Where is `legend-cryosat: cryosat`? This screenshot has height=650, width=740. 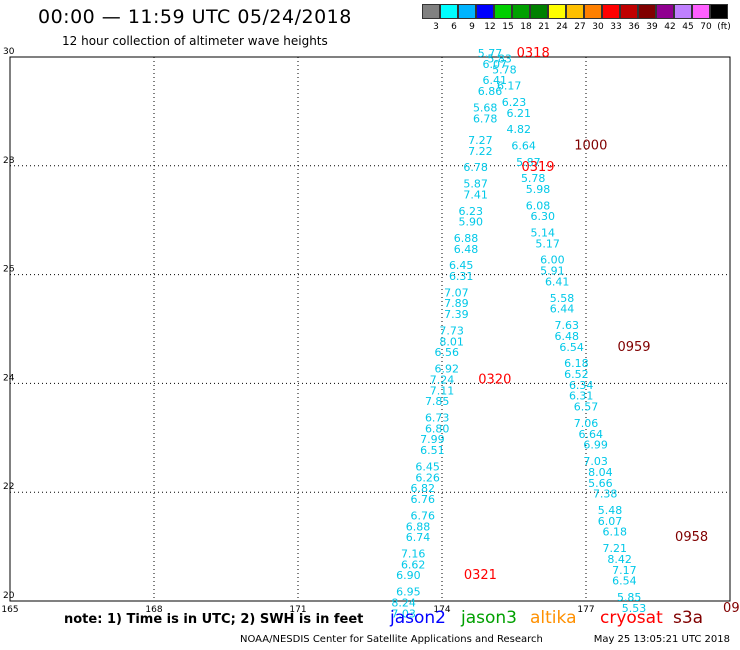 legend-cryosat: cryosat is located at coordinates (631, 618).